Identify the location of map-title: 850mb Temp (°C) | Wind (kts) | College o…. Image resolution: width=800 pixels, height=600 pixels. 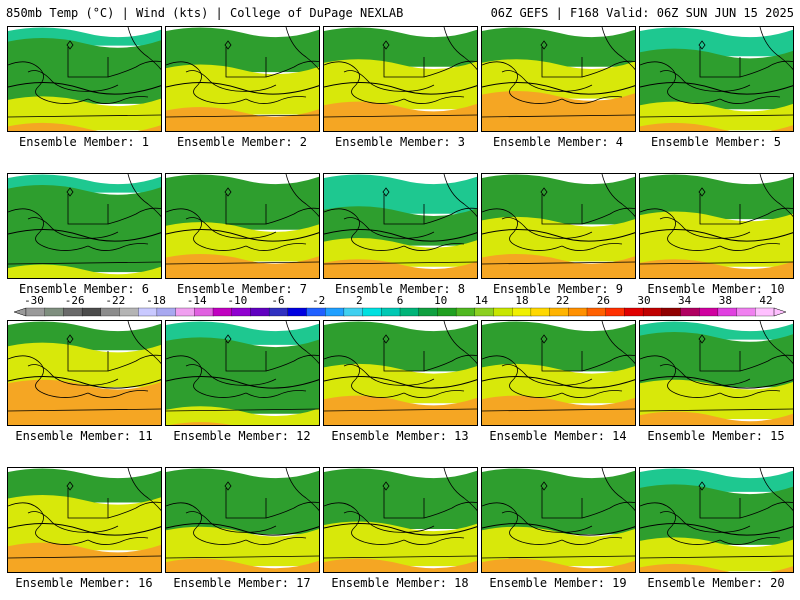
(205, 13).